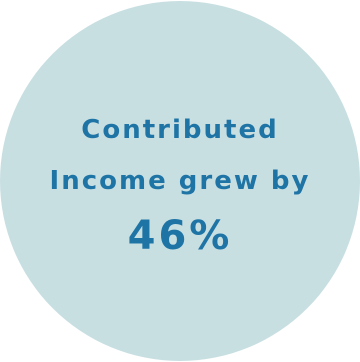  Describe the element at coordinates (180, 236) in the screenshot. I see `stat-value: 46%` at that location.